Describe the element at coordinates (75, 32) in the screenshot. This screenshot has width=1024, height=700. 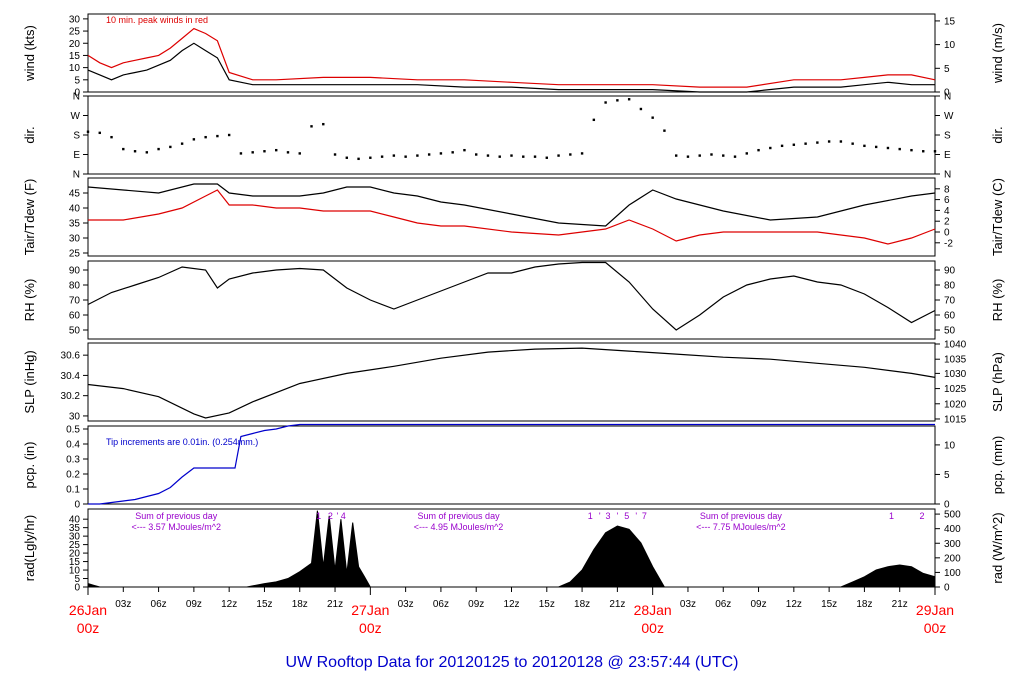
I see `wind-left-tick-label: 25` at that location.